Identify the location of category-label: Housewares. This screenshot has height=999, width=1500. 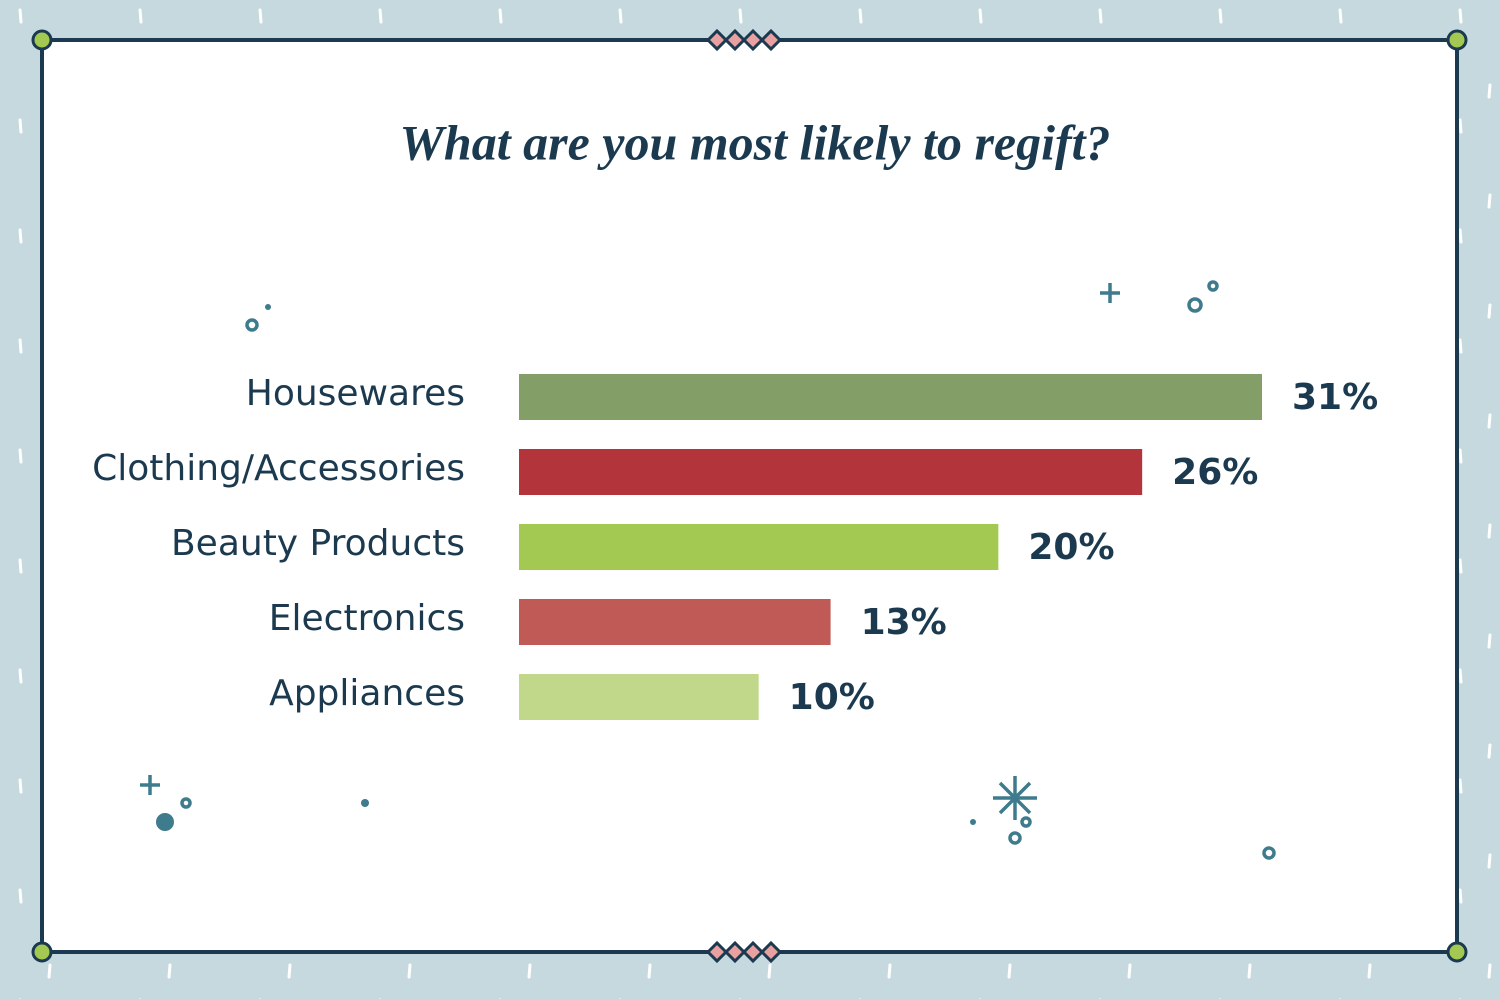
(355, 393).